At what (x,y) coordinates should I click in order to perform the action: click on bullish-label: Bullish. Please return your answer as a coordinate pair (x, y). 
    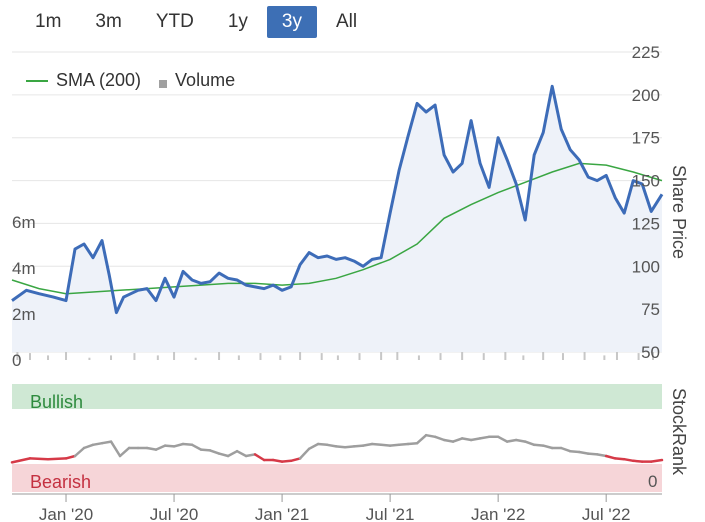
    Looking at the image, I should click on (56, 402).